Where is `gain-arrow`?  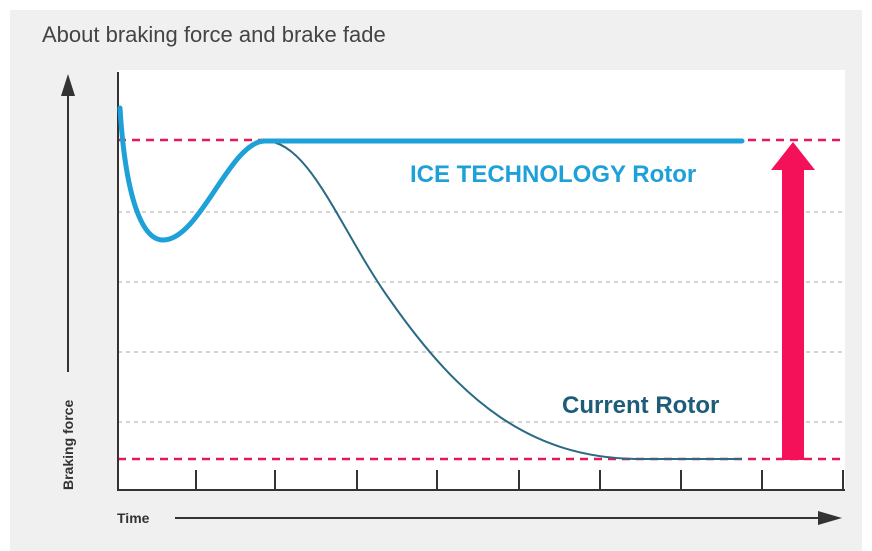
gain-arrow is located at coordinates (793, 301).